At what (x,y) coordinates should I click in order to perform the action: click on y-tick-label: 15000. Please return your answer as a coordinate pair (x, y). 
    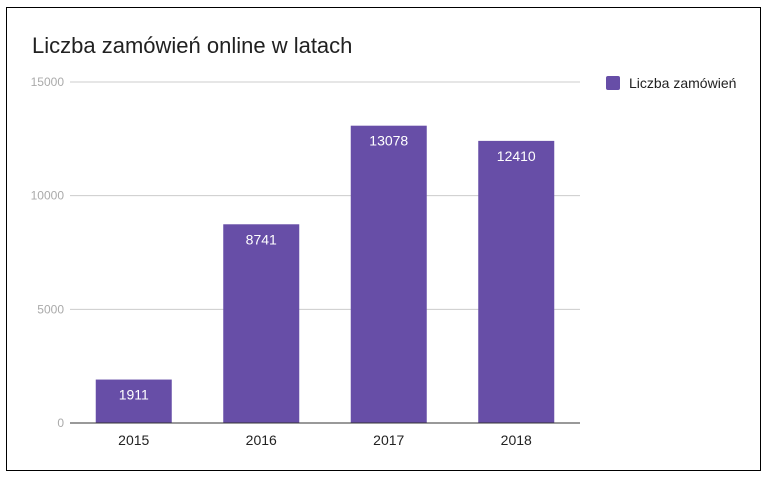
    Looking at the image, I should click on (48, 82).